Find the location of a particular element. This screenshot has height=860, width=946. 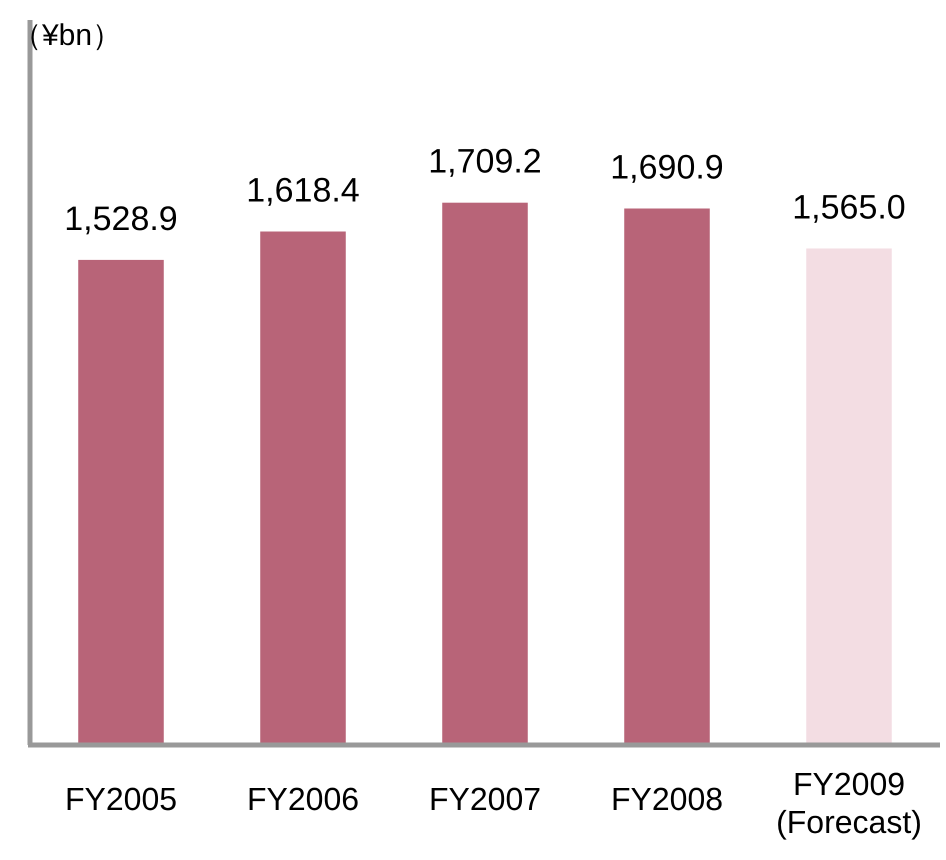

data-label: 1,709.2 is located at coordinates (485, 161).